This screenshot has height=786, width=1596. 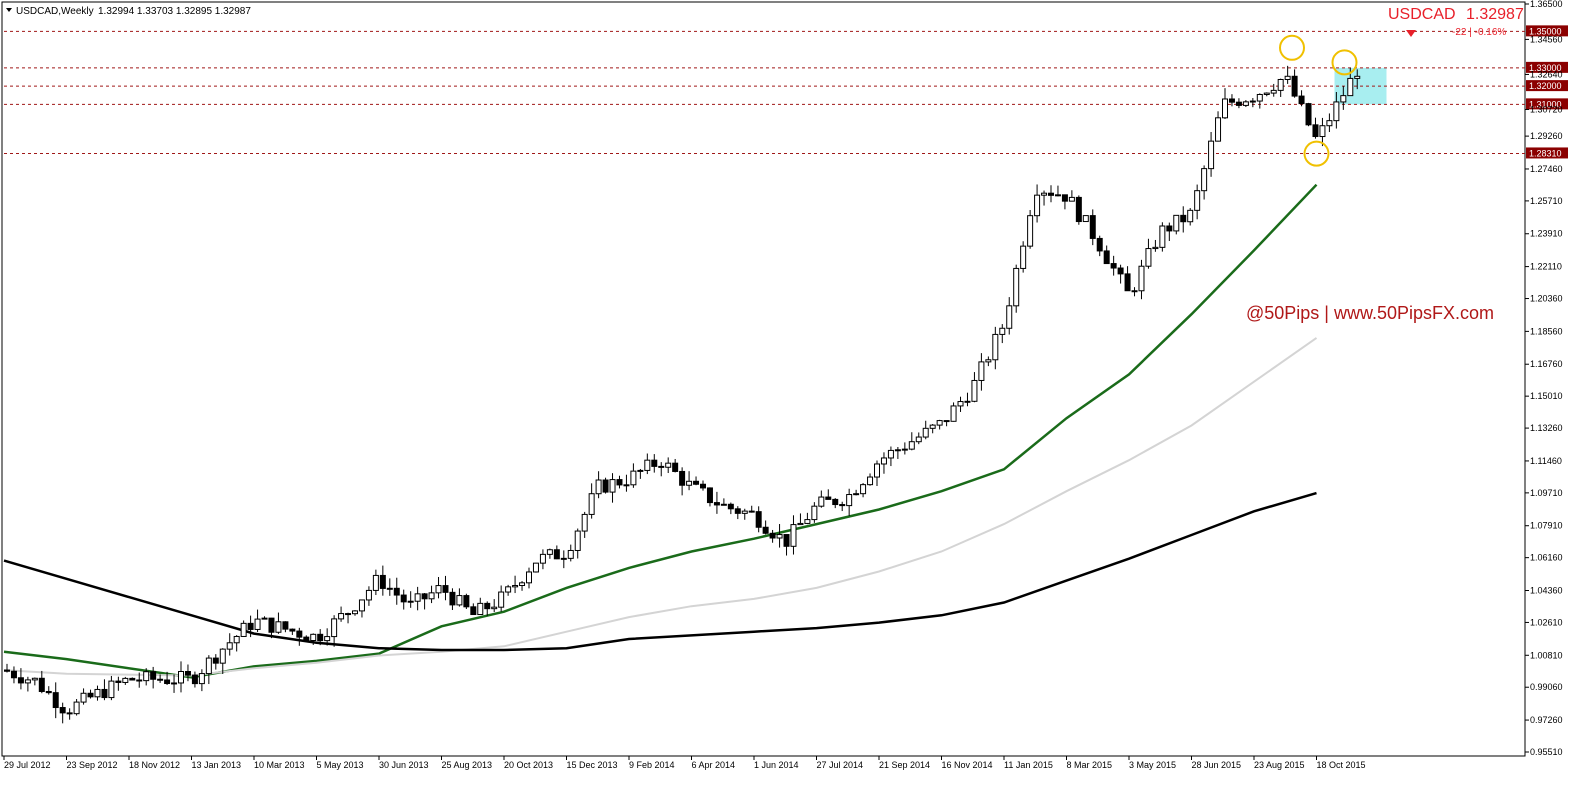 I want to click on x-tick-label: 27 Jul 2014, so click(x=840, y=765).